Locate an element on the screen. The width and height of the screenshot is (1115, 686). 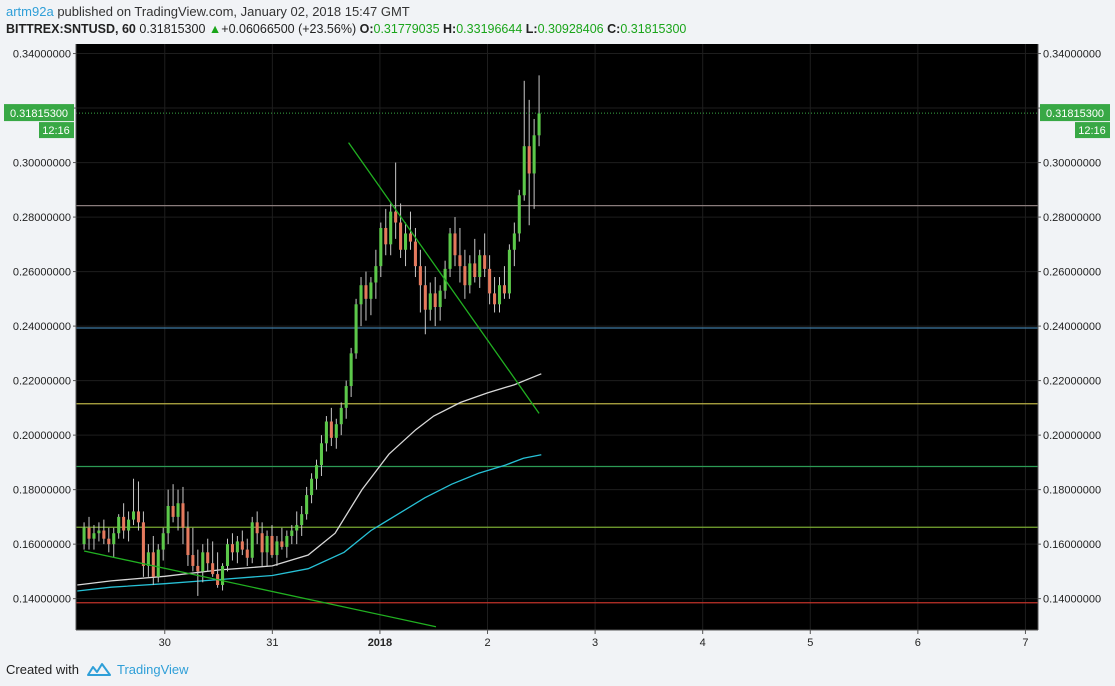
tradingview-link: TradingView is located at coordinates (153, 669).